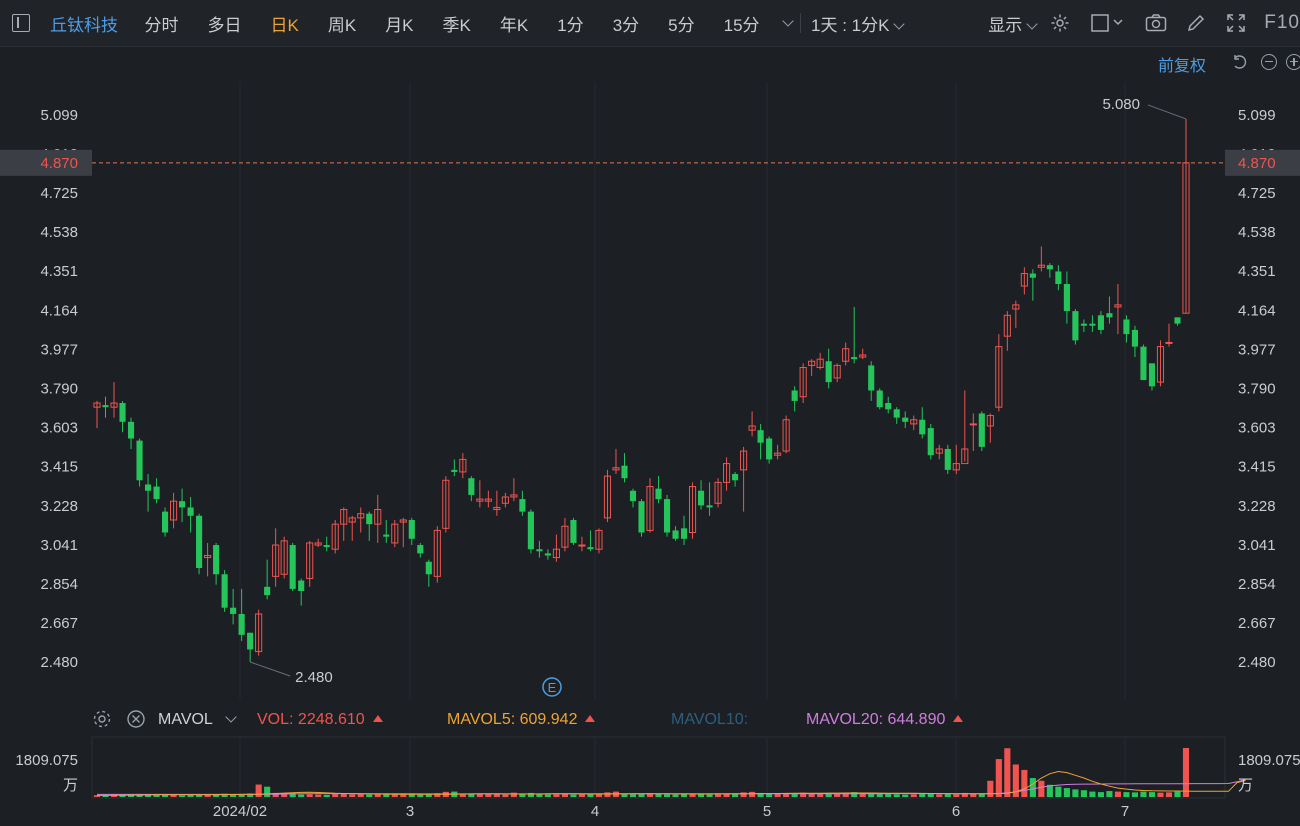 The image size is (1300, 826). What do you see at coordinates (46, 760) in the screenshot?
I see `volume-max-label-left: 1809.075` at bounding box center [46, 760].